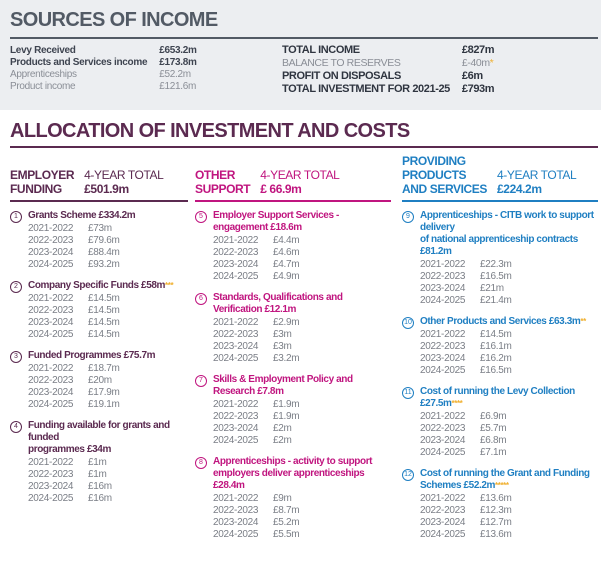 The width and height of the screenshot is (601, 569). I want to click on year-value: £18.7m, so click(104, 368).